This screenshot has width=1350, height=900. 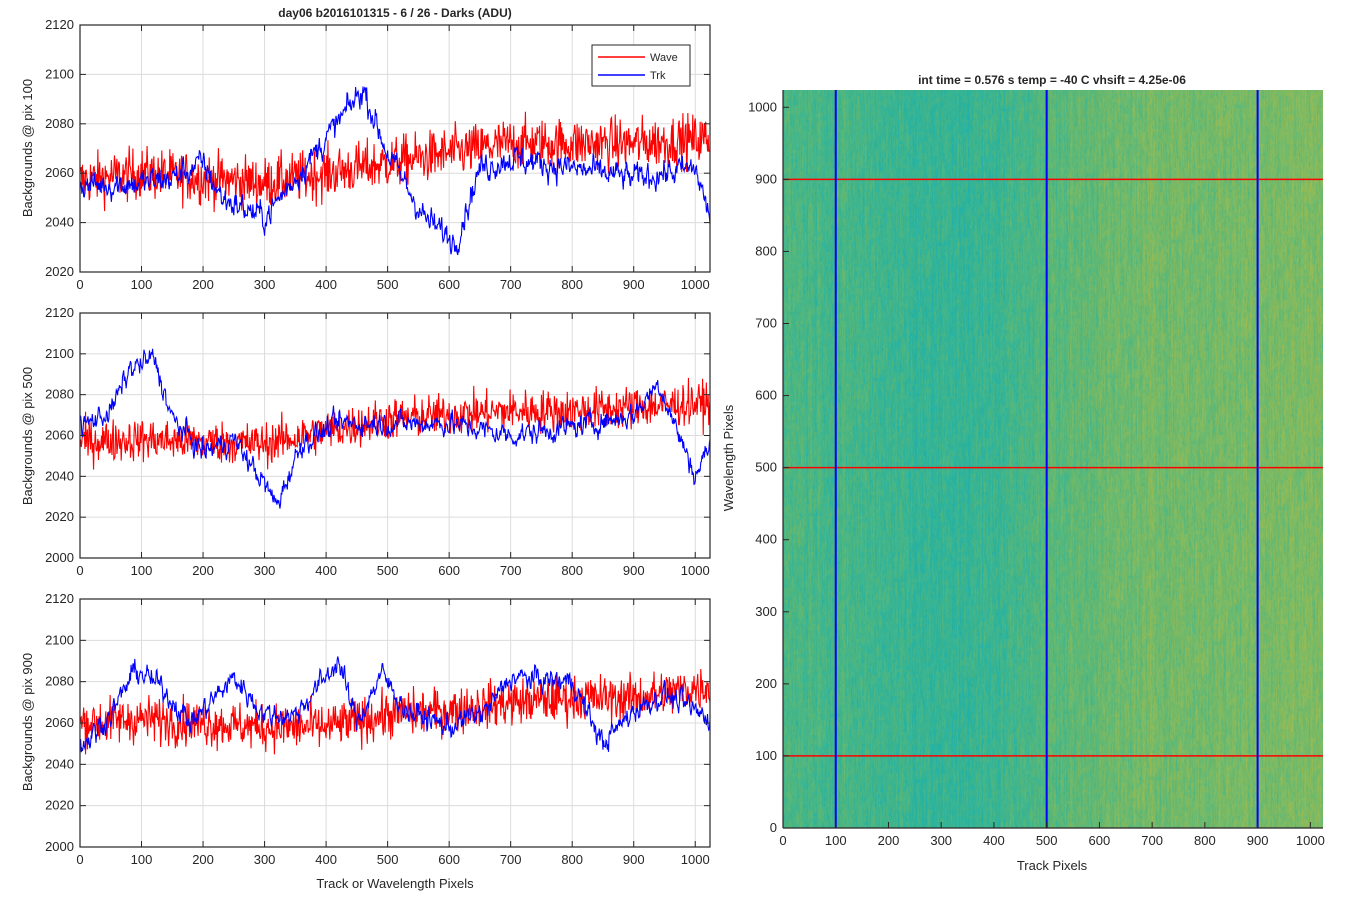 What do you see at coordinates (766, 539) in the screenshot?
I see `heatmap-y-tick-label: 400` at bounding box center [766, 539].